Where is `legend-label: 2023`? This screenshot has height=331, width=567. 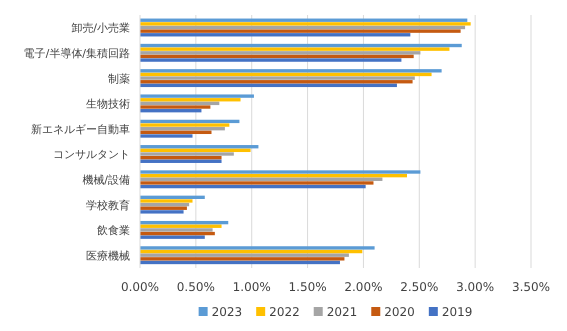
legend-label: 2023 is located at coordinates (227, 312).